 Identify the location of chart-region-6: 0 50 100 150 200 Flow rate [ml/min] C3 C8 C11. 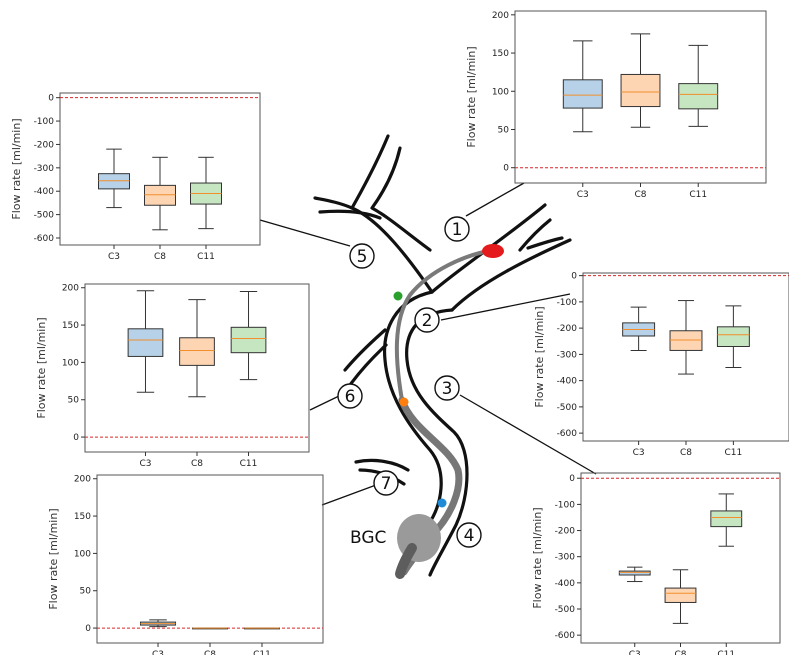
(172, 376).